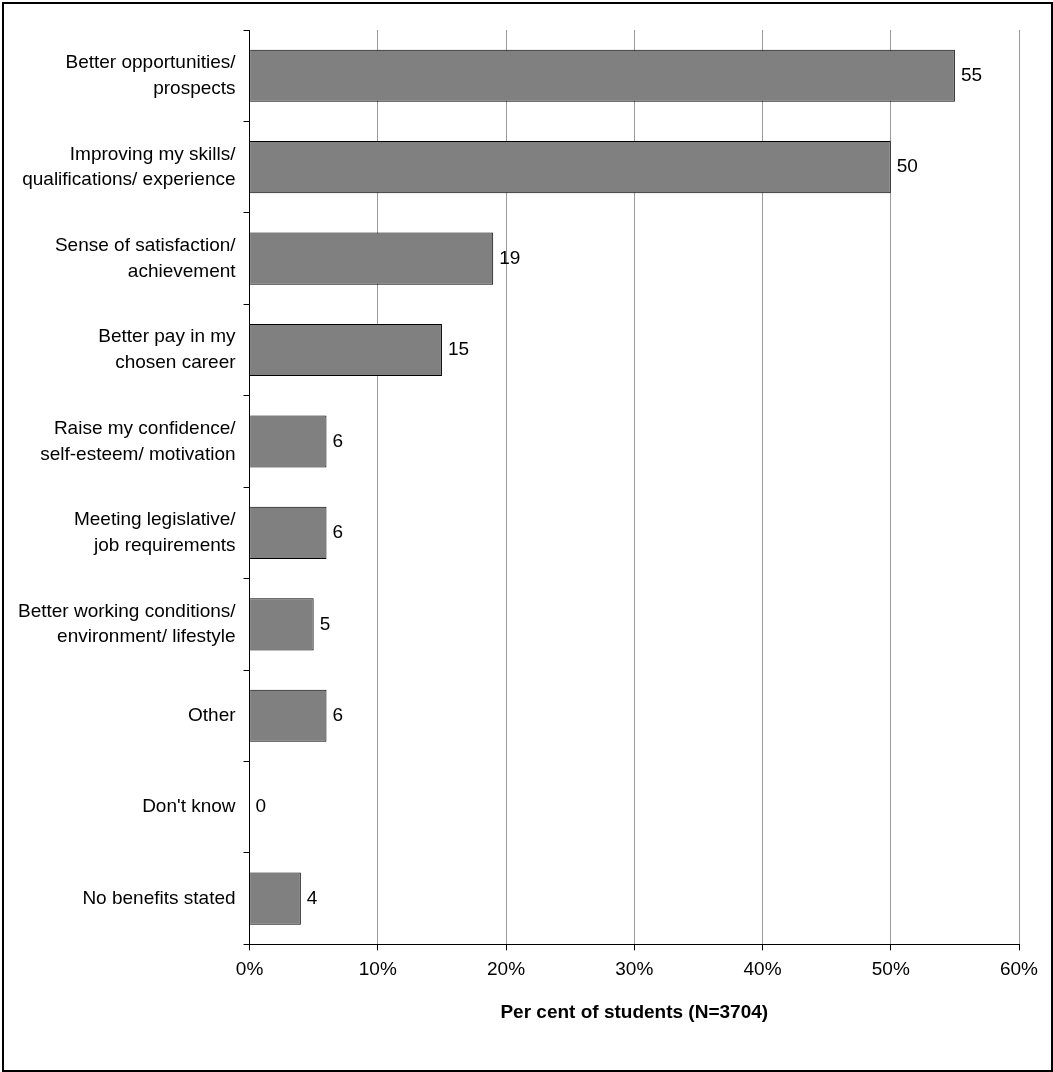  I want to click on y-tick-label: Better opportunities/ prospects, so click(151, 74).